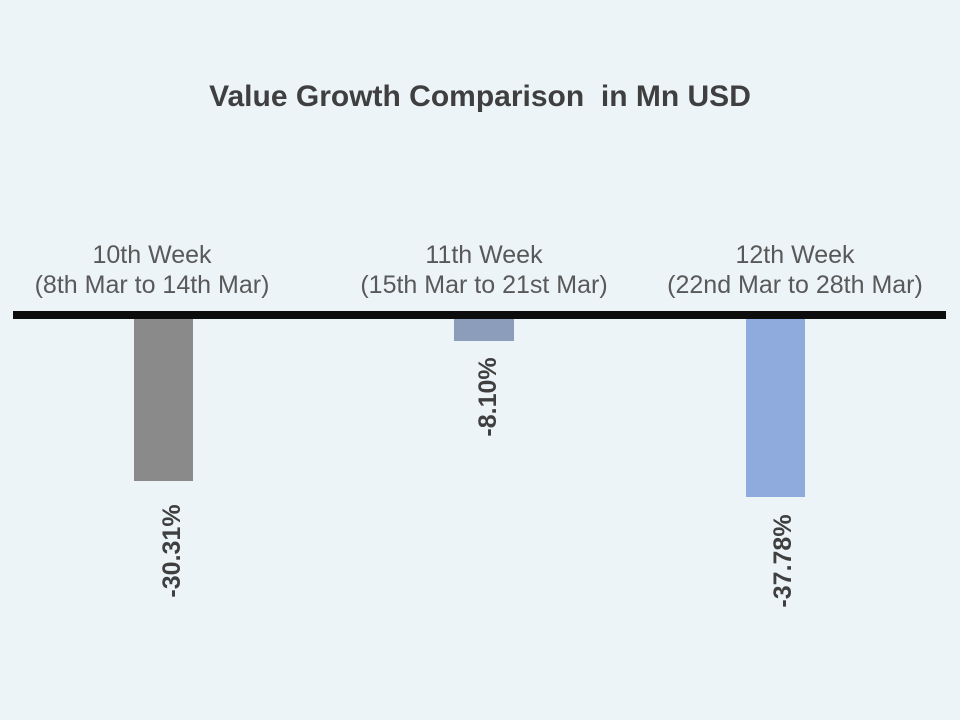  What do you see at coordinates (152, 285) in the screenshot?
I see `category-label-range: (8th Mar to 14th Mar)` at bounding box center [152, 285].